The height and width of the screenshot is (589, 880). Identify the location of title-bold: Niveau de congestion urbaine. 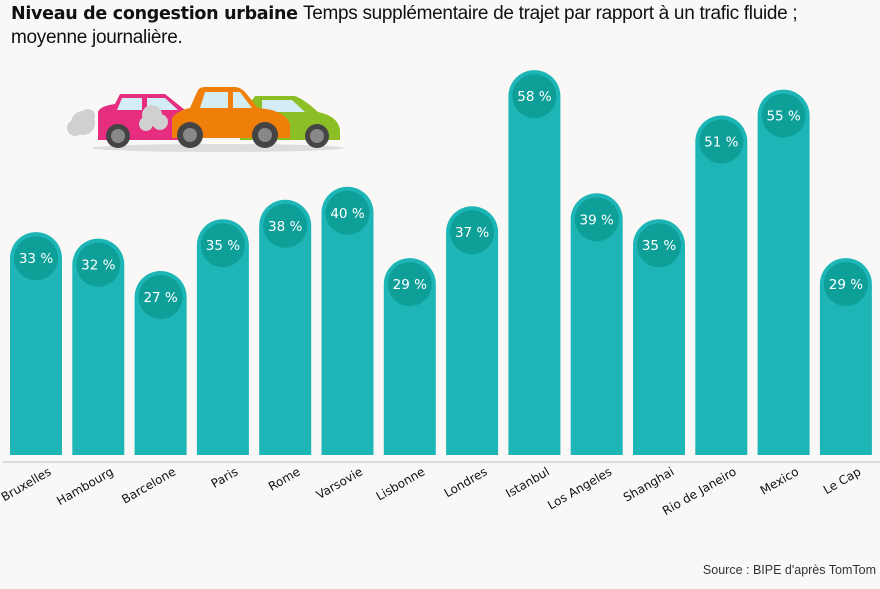
(154, 14).